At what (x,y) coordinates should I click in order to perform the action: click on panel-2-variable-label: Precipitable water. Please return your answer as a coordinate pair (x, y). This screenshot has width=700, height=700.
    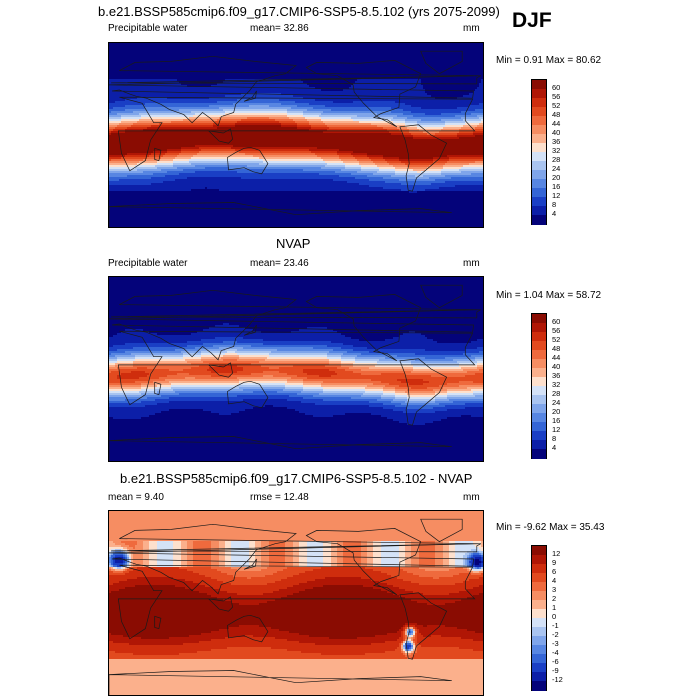
    Looking at the image, I should click on (148, 263).